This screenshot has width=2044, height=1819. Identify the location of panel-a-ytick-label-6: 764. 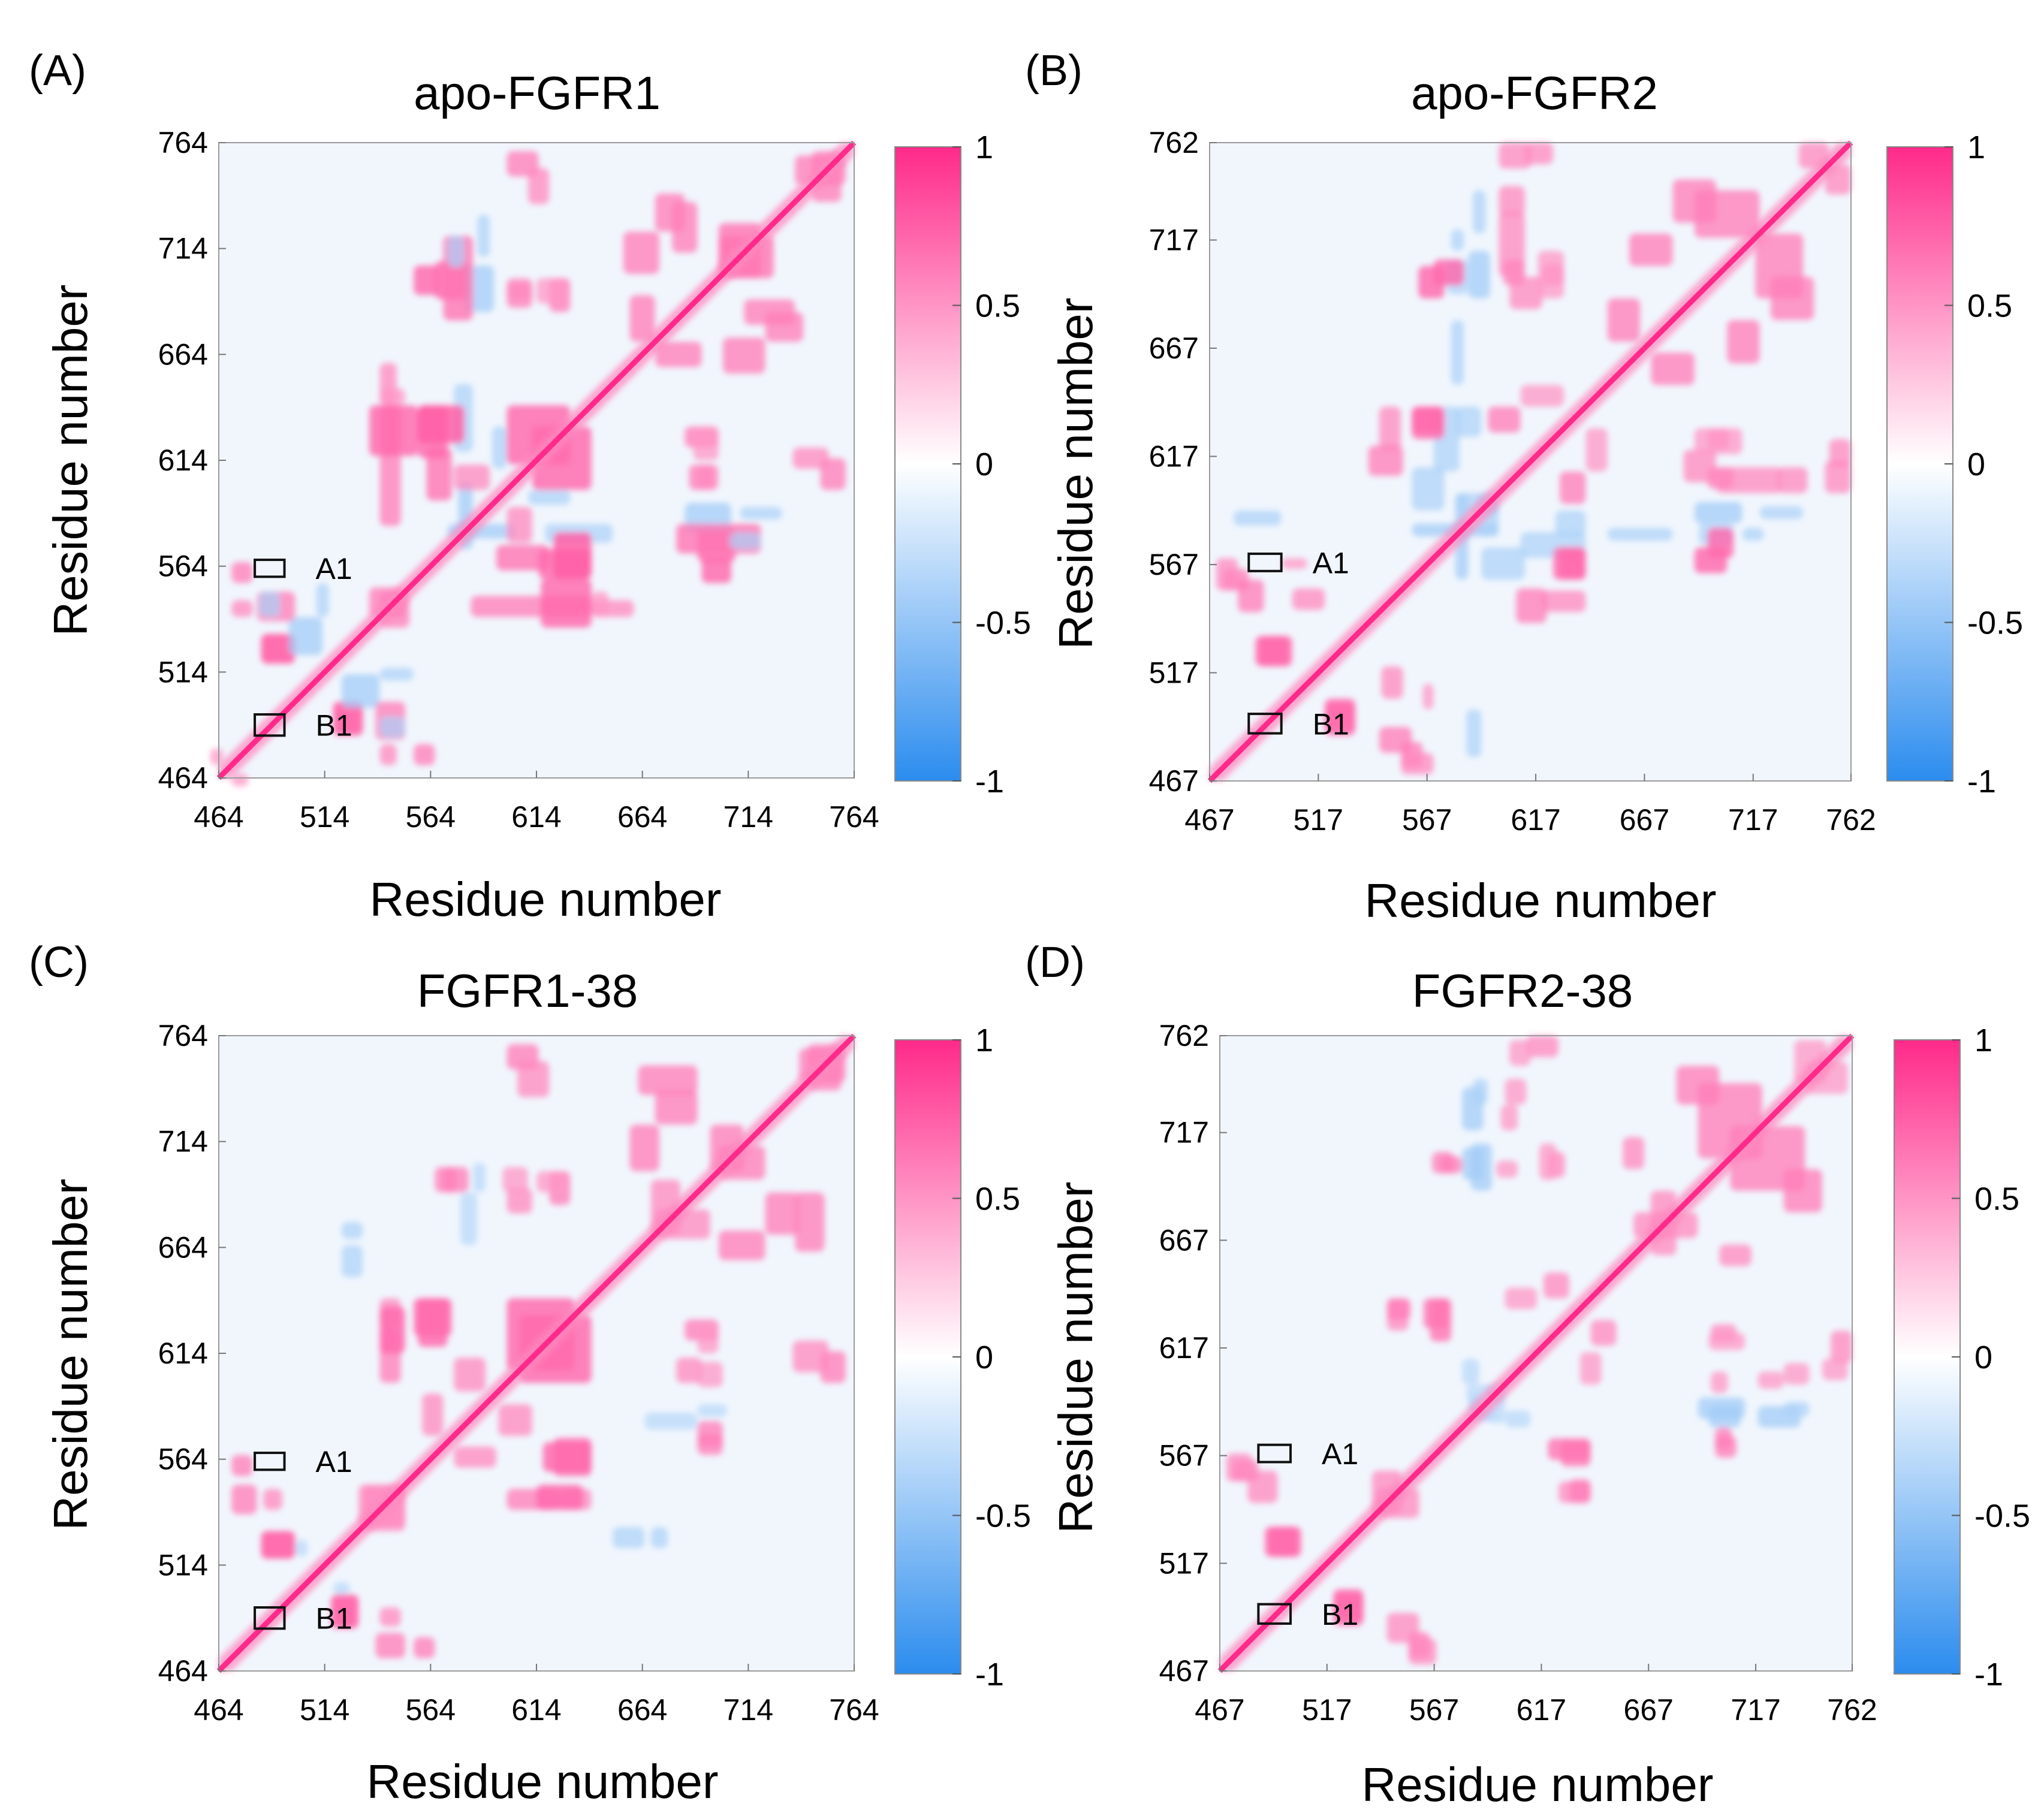
(183, 142).